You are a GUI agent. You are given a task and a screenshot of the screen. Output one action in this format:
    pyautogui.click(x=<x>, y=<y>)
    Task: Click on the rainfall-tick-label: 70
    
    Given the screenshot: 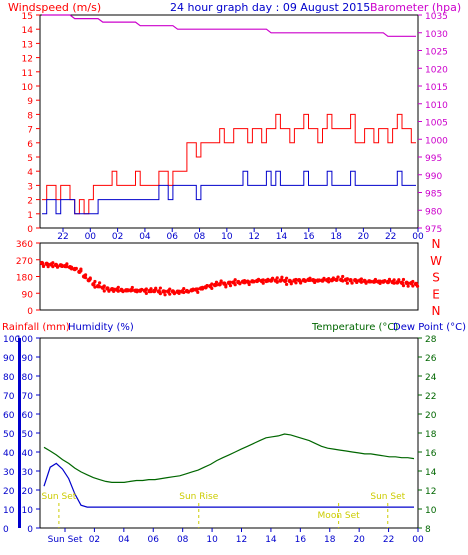 What is the action you would take?
    pyautogui.click(x=9, y=397)
    